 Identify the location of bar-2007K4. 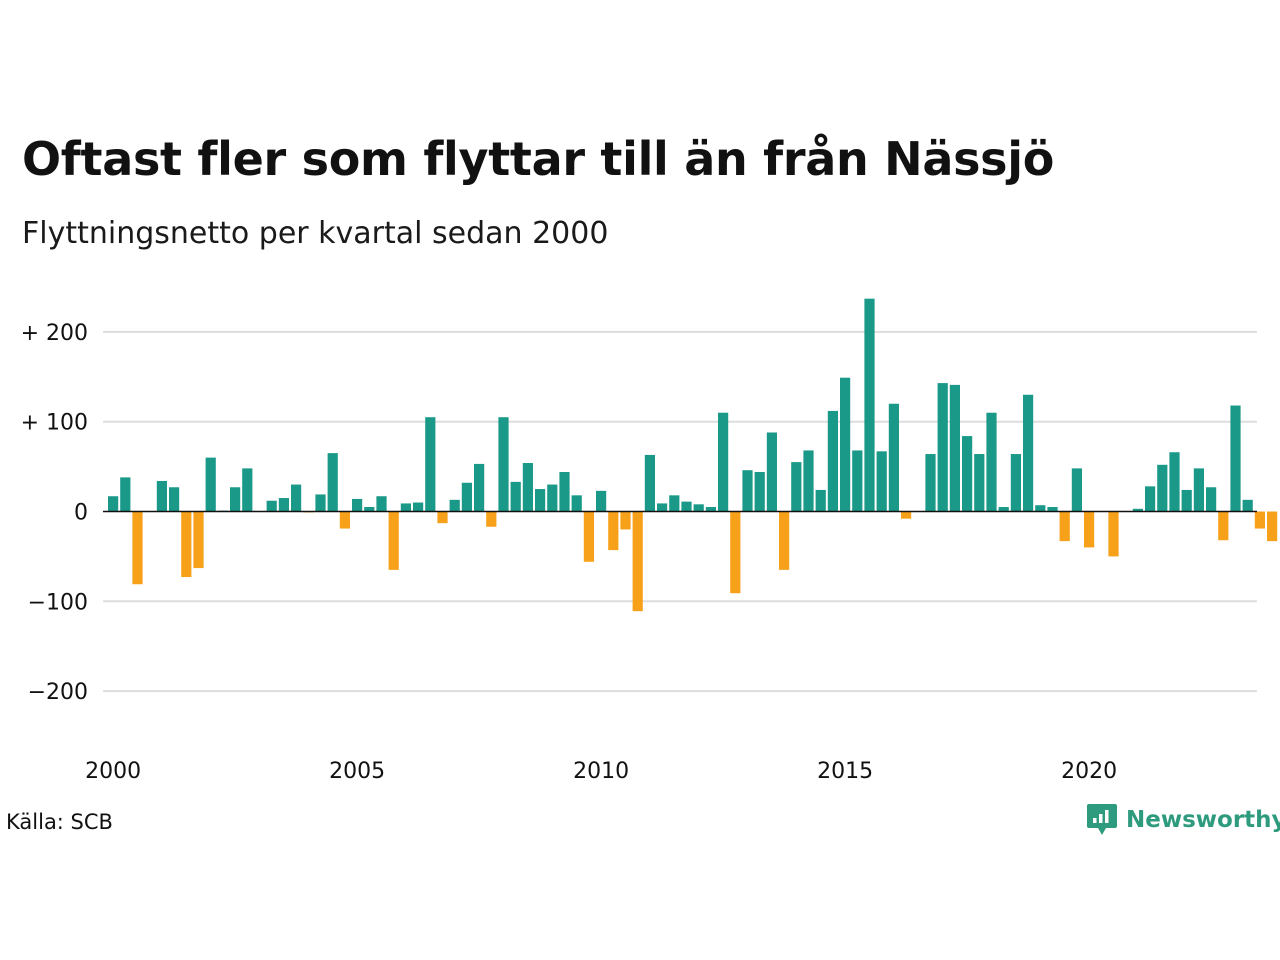
(491, 519).